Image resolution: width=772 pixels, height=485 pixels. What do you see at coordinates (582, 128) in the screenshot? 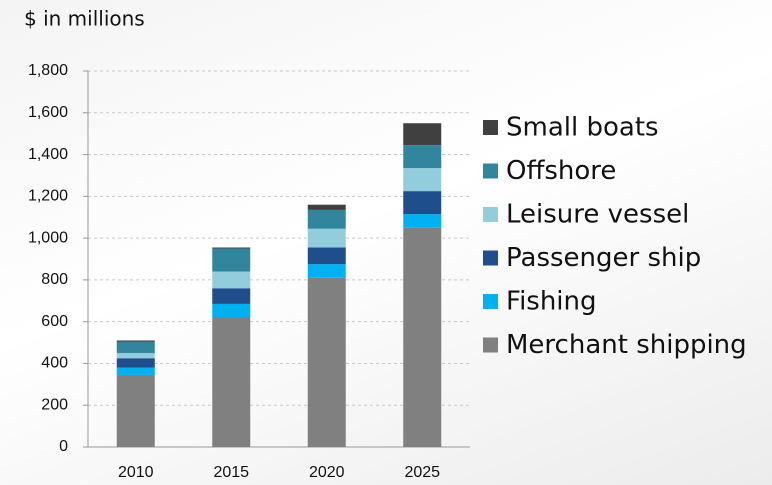
I see `legend-label: Small boats` at bounding box center [582, 128].